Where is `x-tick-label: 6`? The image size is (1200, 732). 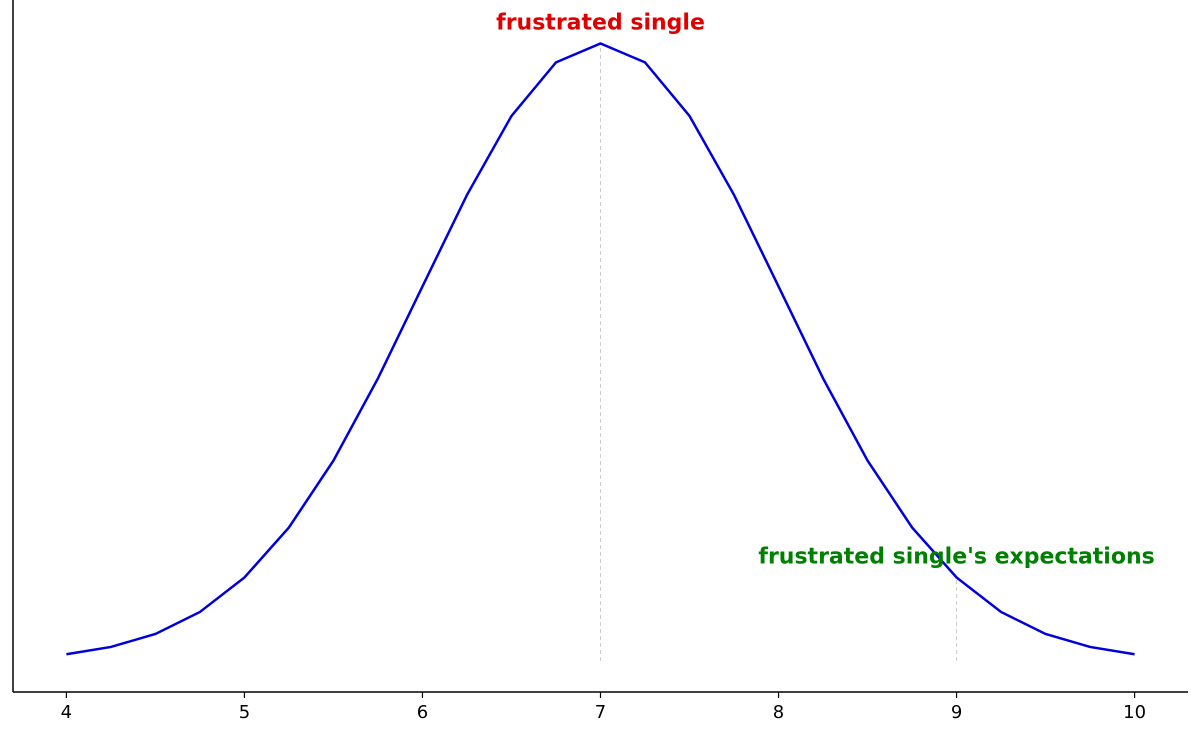
x-tick-label: 6 is located at coordinates (422, 712).